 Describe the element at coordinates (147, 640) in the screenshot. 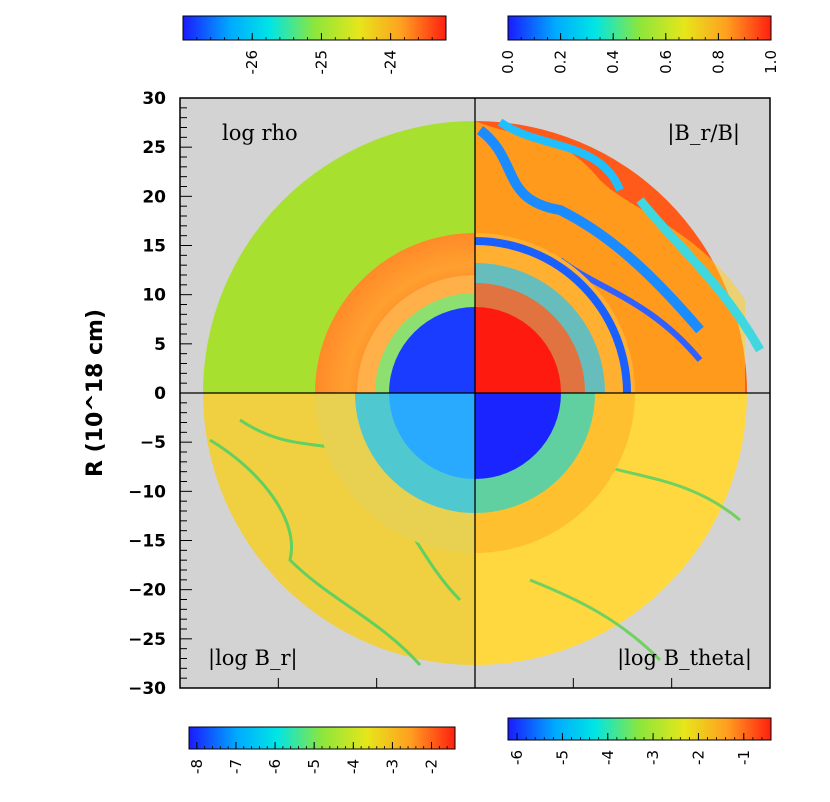

I see `y-tick-label: −25` at that location.